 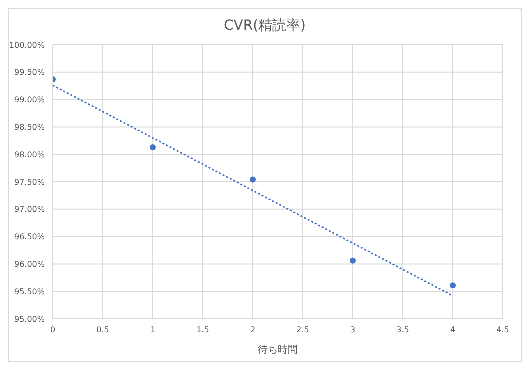 What do you see at coordinates (30, 127) in the screenshot?
I see `y-tick-label: 98.50%` at bounding box center [30, 127].